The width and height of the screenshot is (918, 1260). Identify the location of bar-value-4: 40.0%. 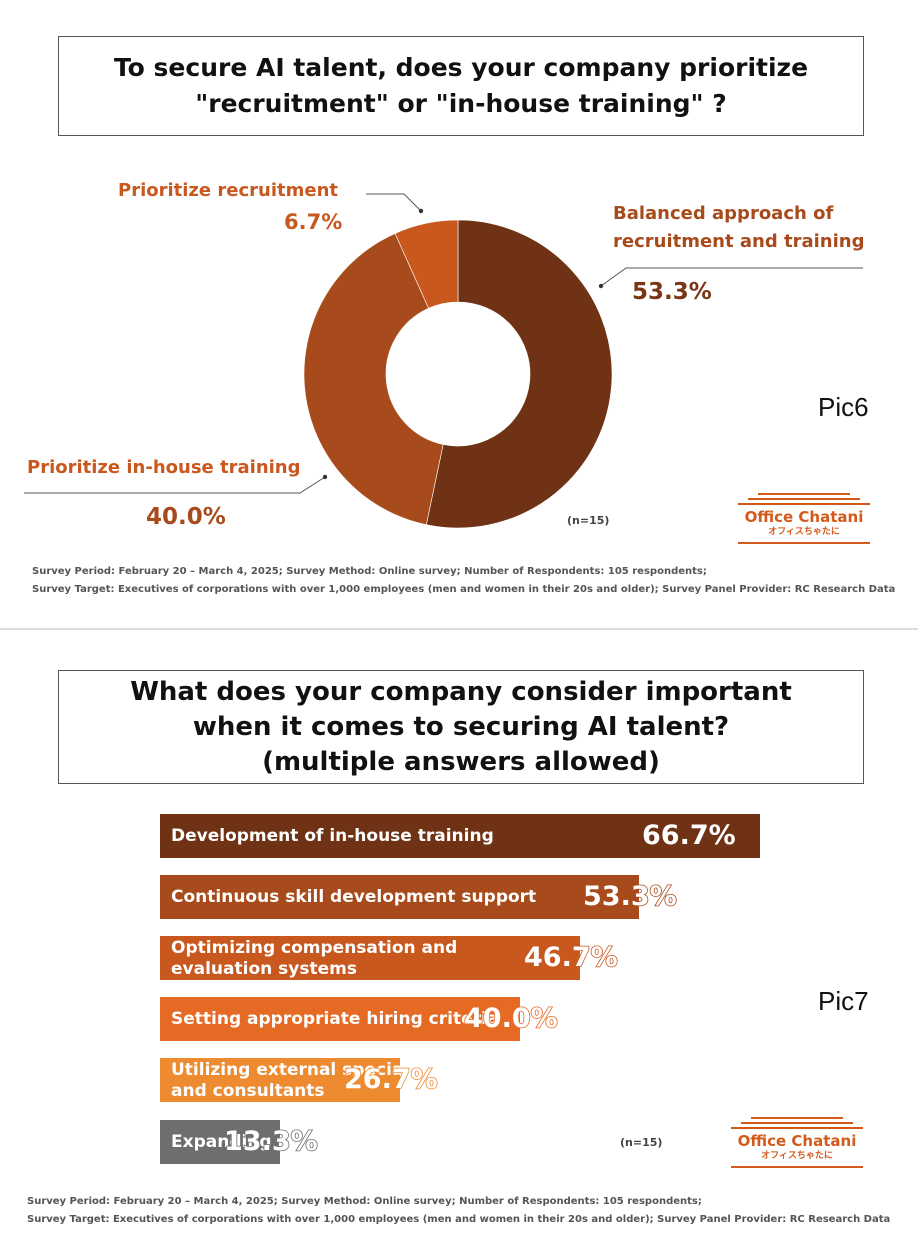
(510, 1018).